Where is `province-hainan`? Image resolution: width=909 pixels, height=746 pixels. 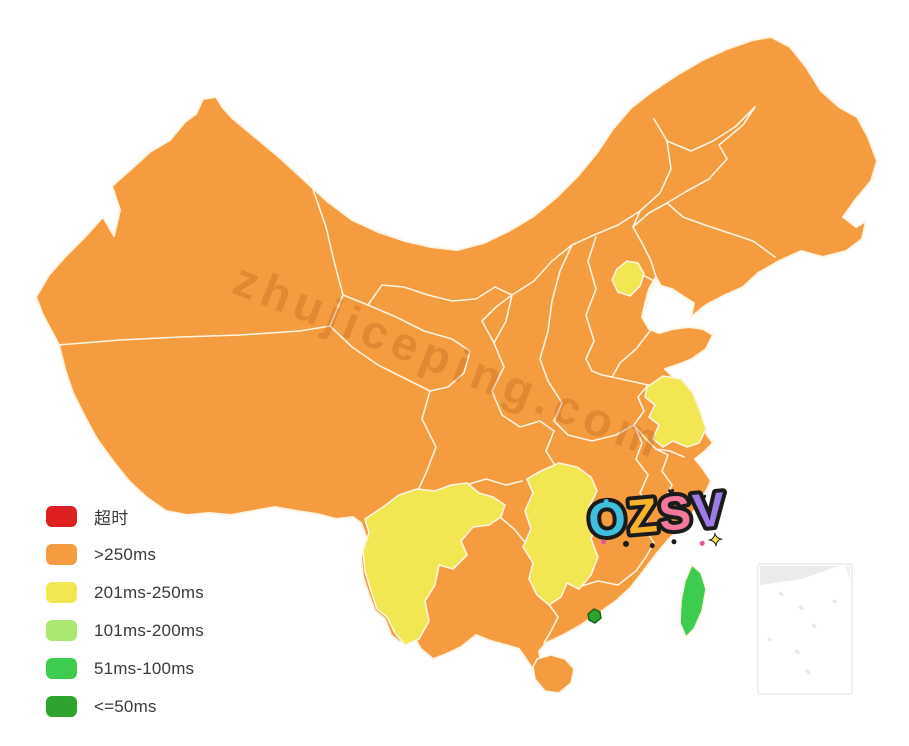 province-hainan is located at coordinates (553, 674).